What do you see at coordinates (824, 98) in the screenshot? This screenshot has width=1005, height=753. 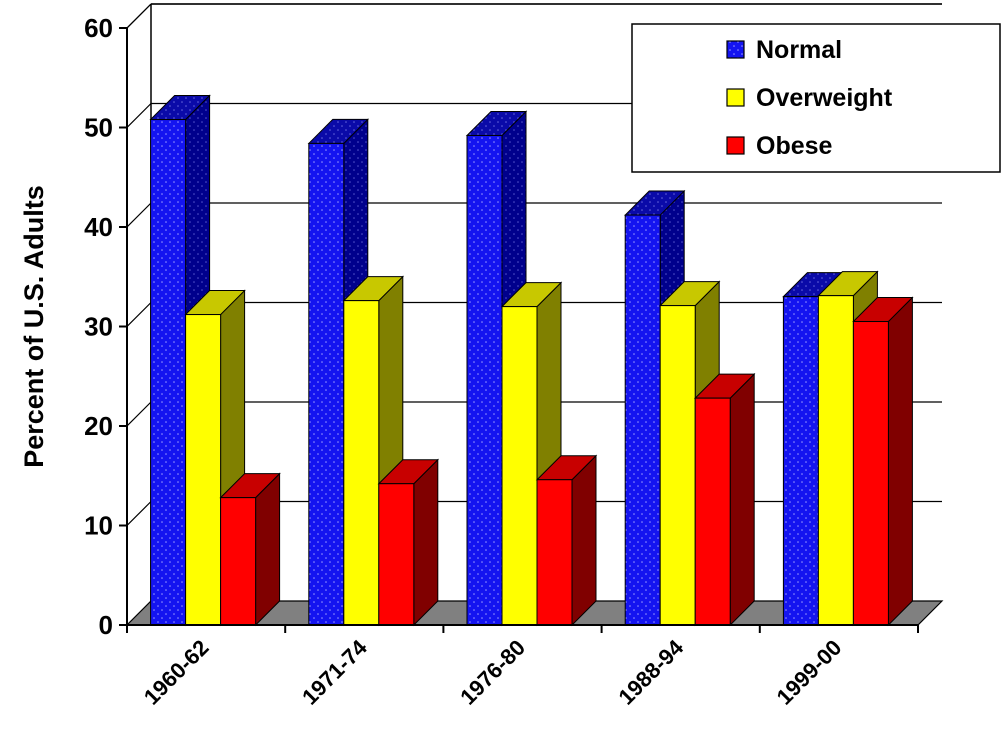 I see `legend-label-overweight: Overweight` at bounding box center [824, 98].